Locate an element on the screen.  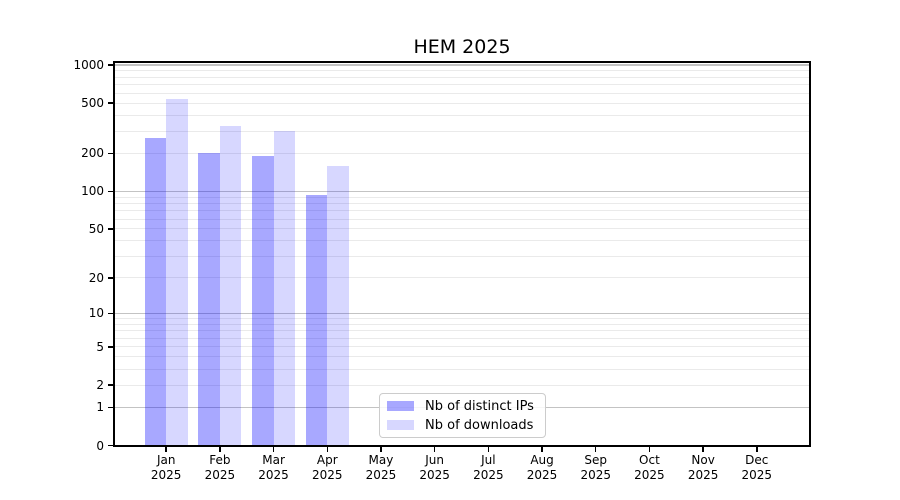
x-tick-month: Sep is located at coordinates (596, 460).